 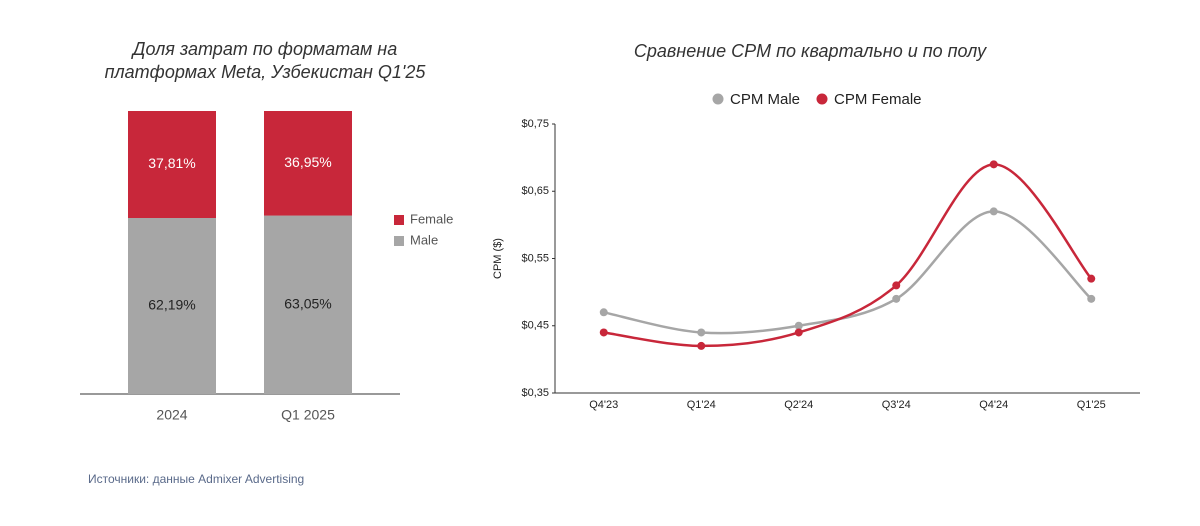 I want to click on x-tick-label: Q1'24, so click(x=701, y=405).